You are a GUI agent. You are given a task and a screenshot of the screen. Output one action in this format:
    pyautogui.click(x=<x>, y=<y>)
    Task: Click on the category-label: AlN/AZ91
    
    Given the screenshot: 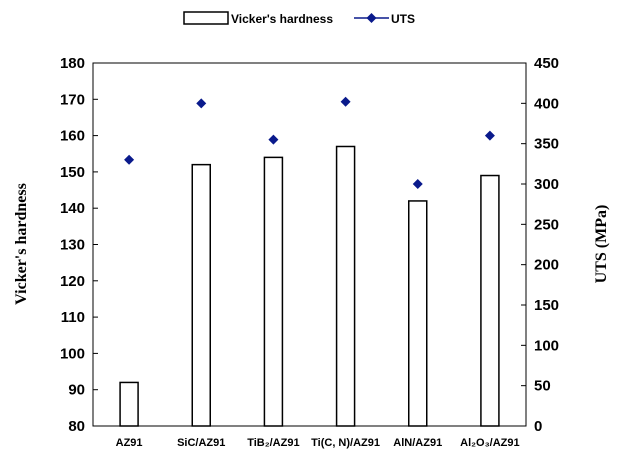 What is the action you would take?
    pyautogui.click(x=417, y=443)
    